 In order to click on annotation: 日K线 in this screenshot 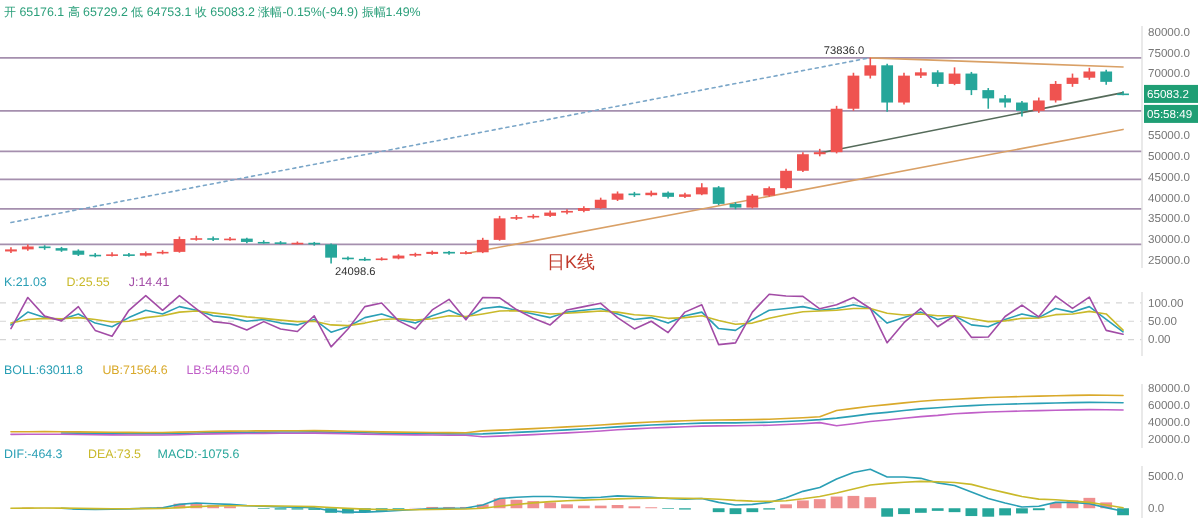, I will do `click(571, 262)`.